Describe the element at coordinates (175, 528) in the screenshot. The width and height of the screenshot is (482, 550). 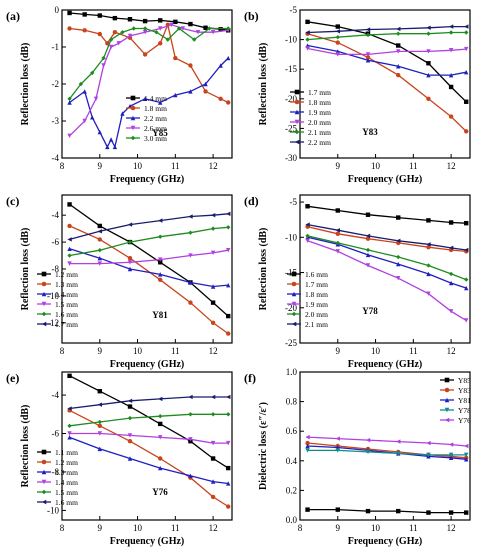
I see `x-tick-label: 11` at that location.